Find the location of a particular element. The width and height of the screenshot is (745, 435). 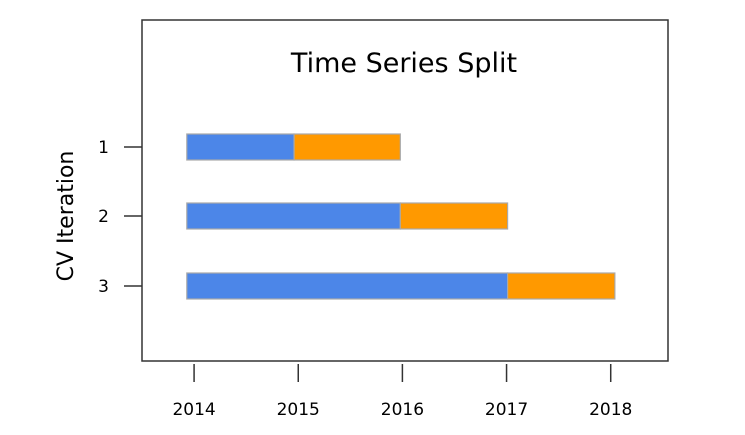

y-axis-label: CV Iteration is located at coordinates (66, 216).